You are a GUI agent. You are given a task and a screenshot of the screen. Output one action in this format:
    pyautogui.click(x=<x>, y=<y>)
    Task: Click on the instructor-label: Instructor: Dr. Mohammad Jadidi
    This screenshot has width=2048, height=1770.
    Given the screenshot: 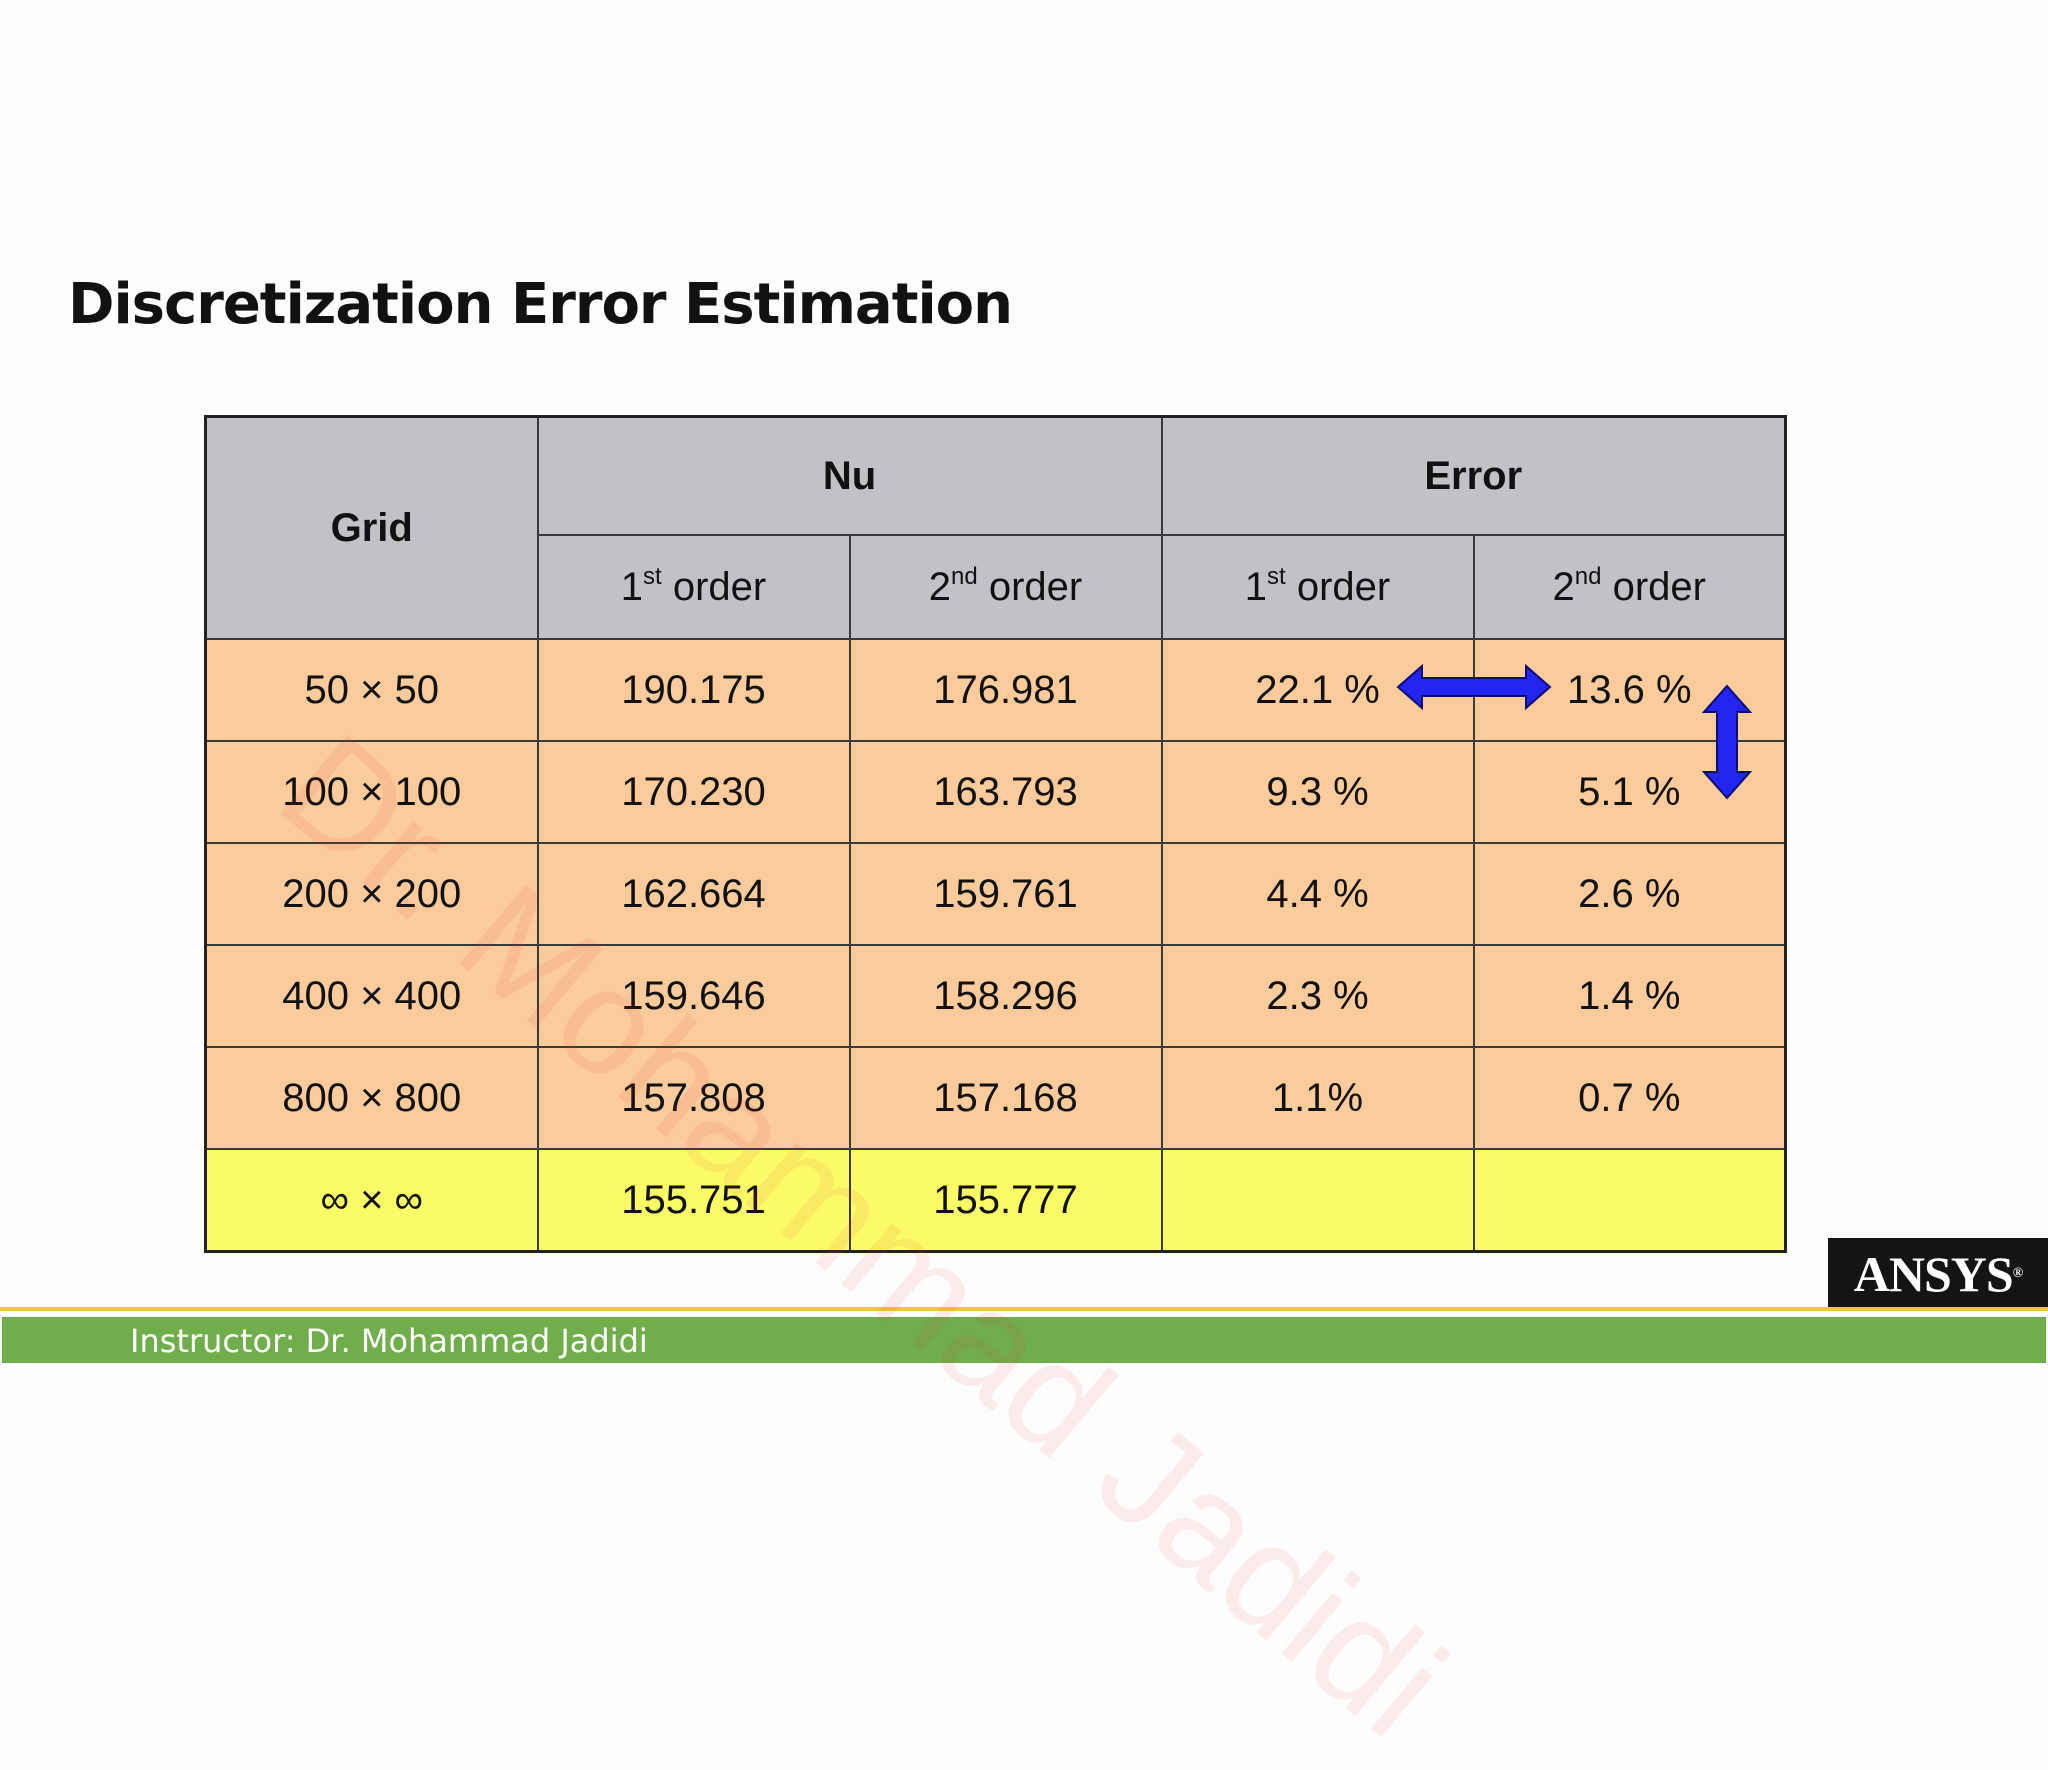 What is the action you would take?
    pyautogui.click(x=389, y=1341)
    